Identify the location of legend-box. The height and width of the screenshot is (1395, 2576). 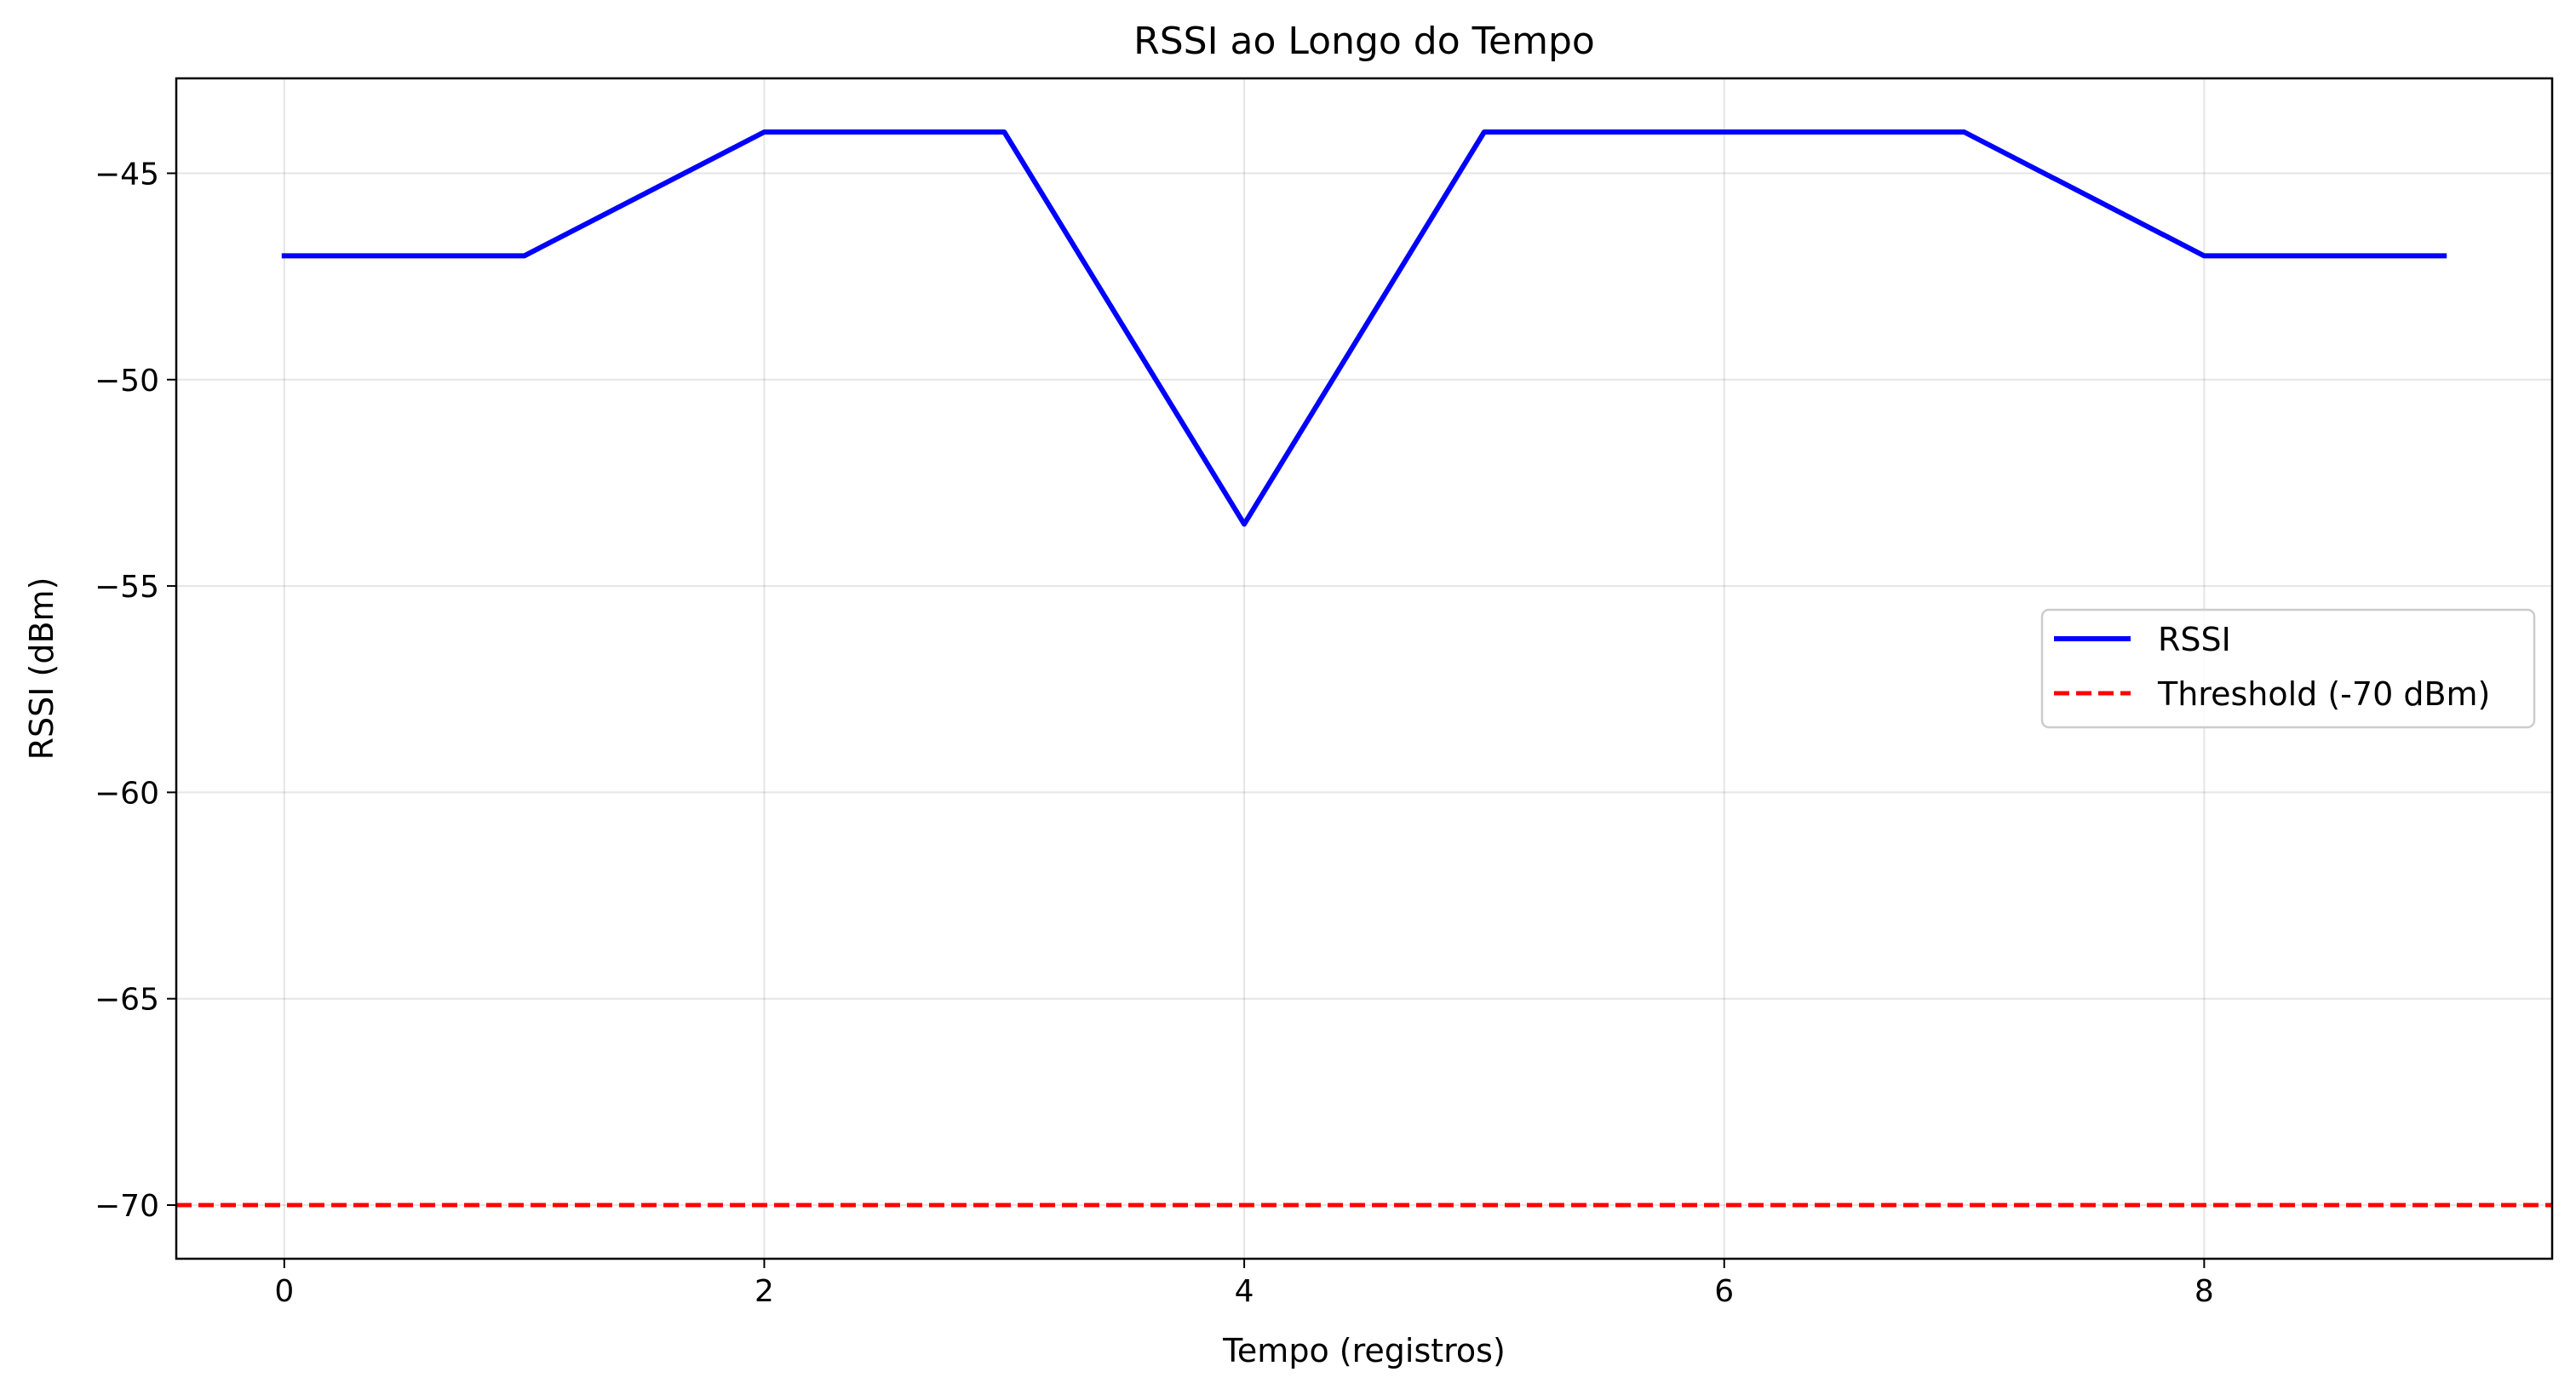
(2288, 668).